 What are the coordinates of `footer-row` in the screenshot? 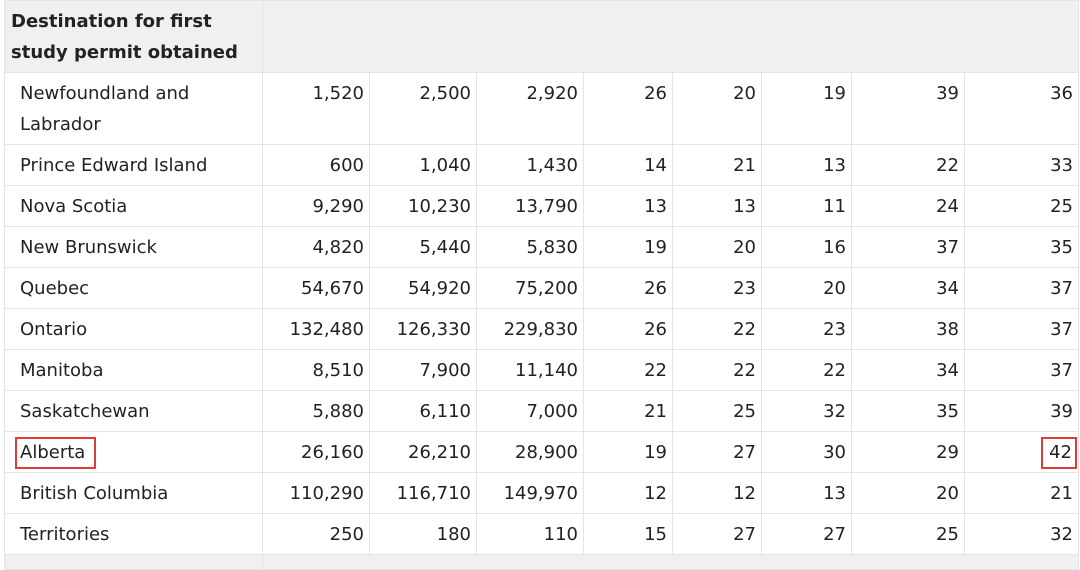 It's located at (541, 562).